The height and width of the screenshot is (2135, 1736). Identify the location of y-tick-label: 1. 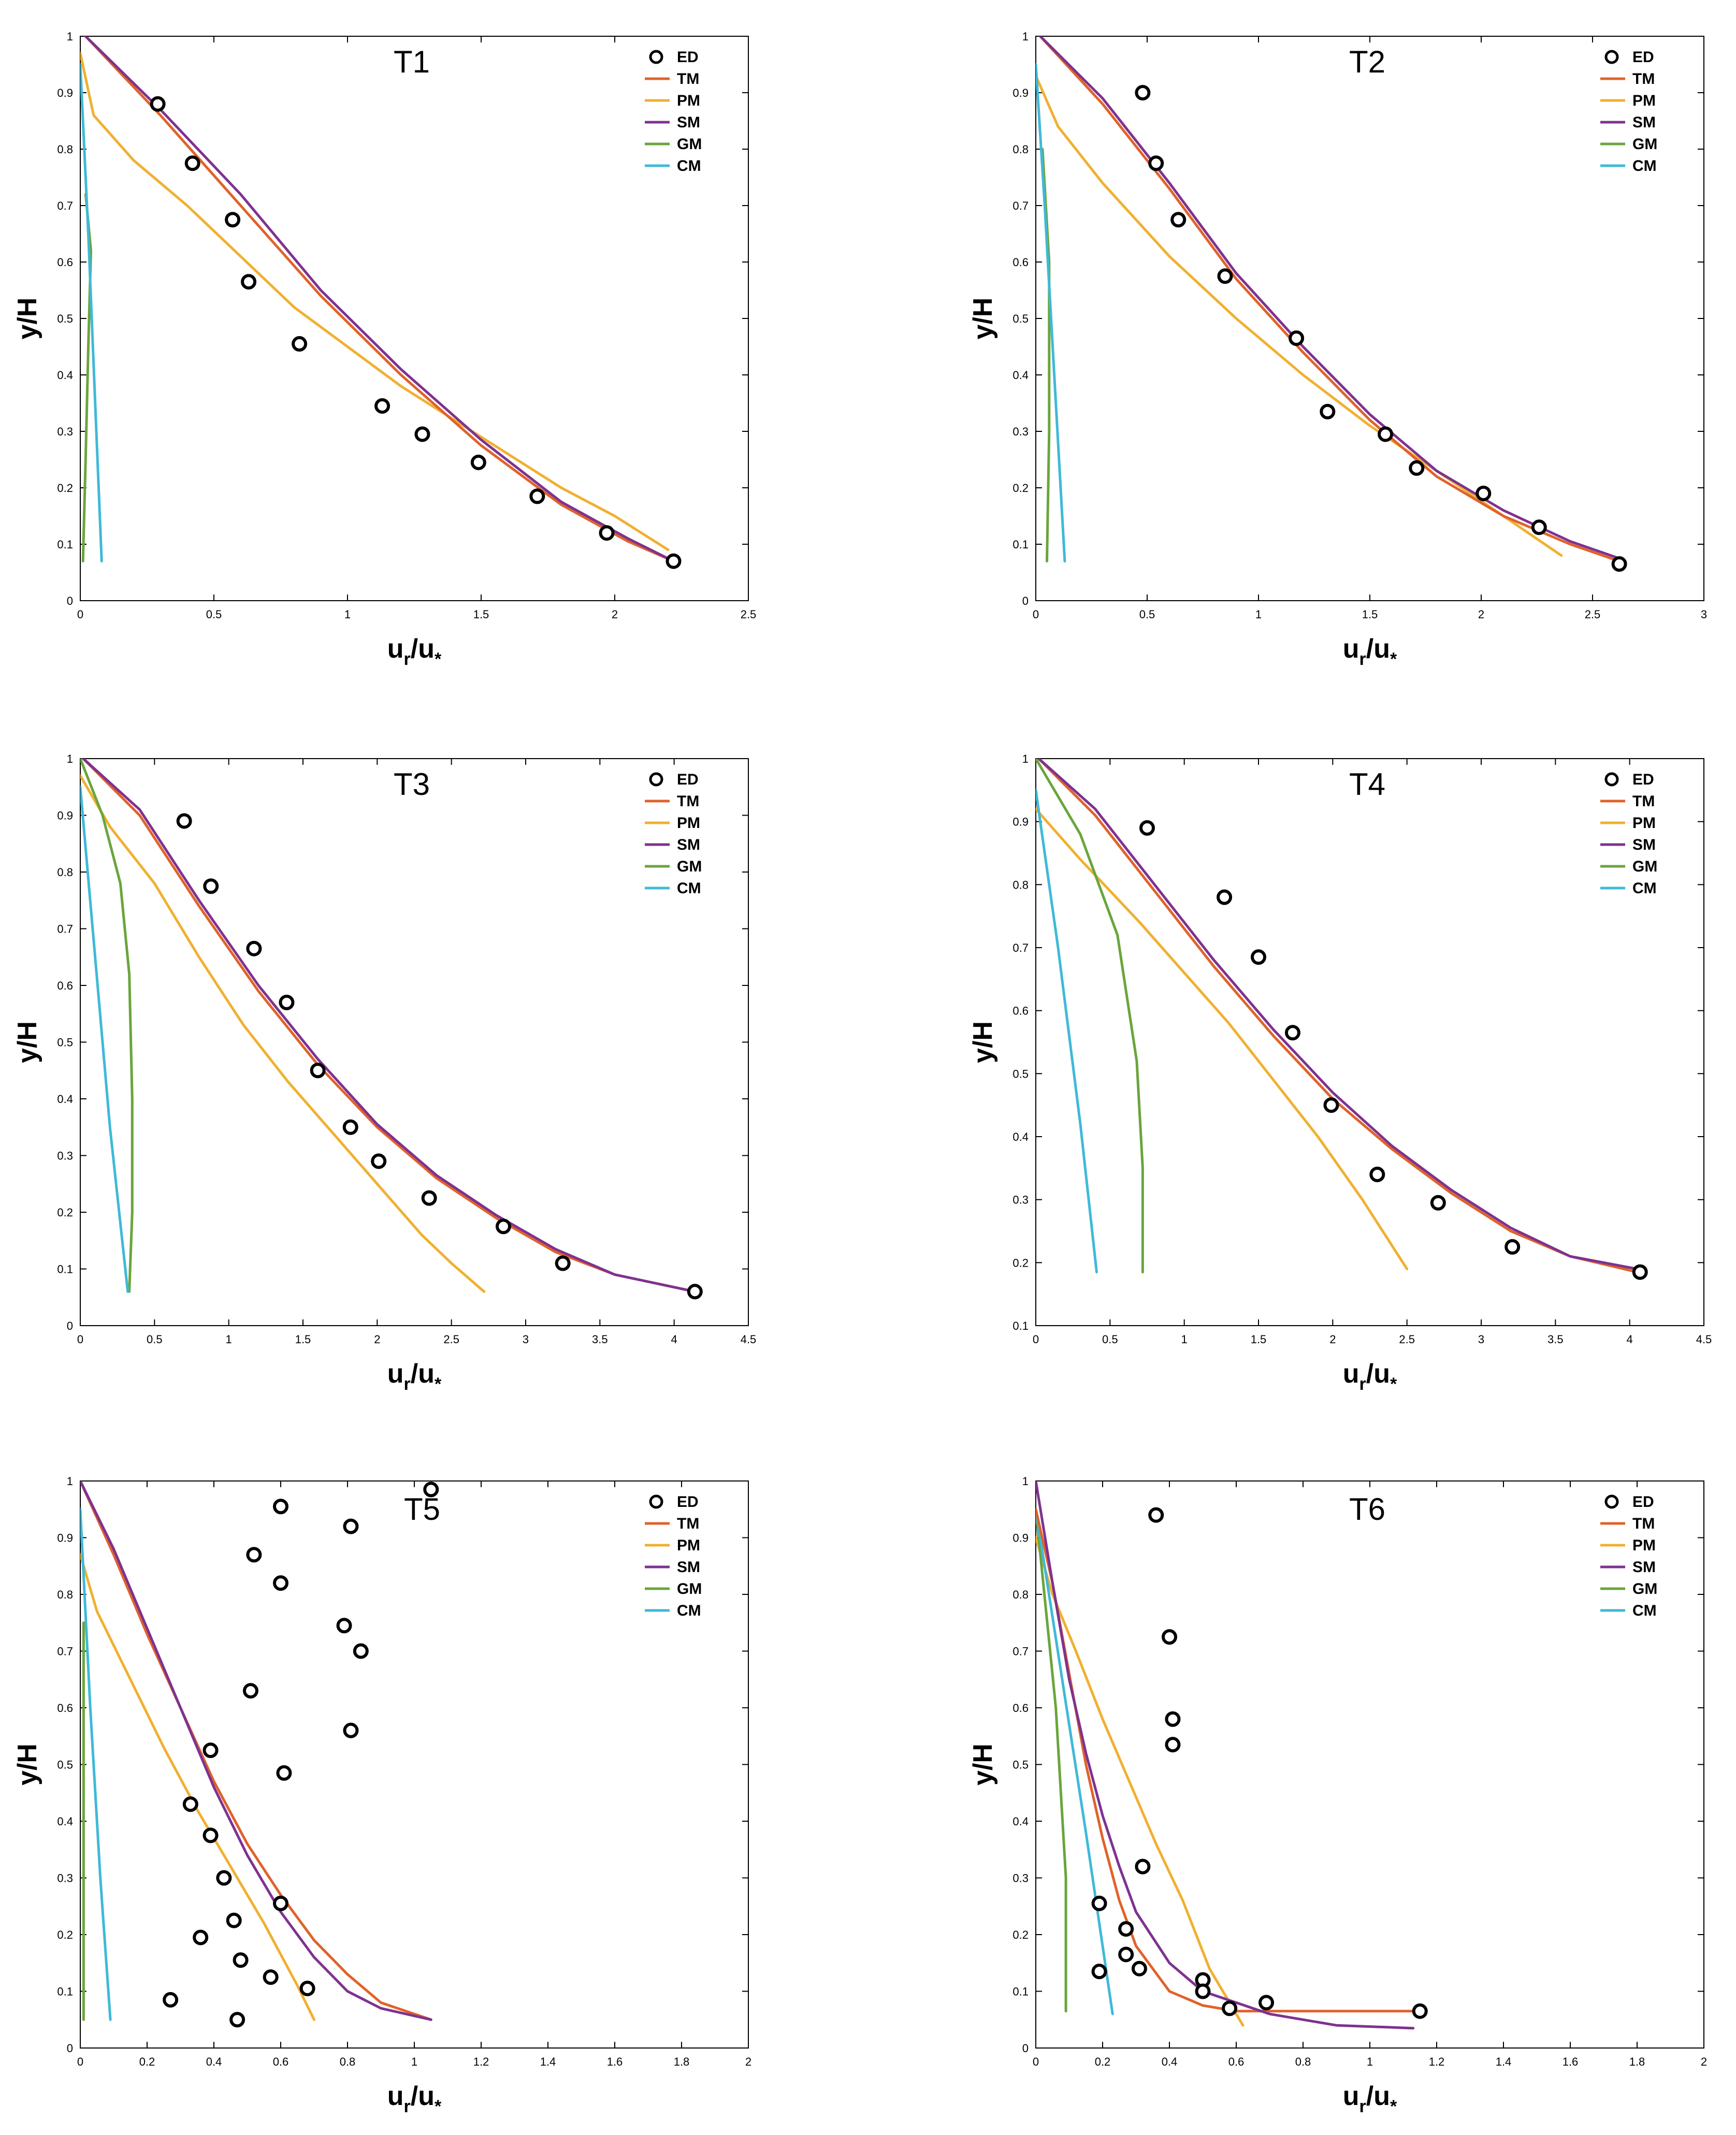
(1025, 36).